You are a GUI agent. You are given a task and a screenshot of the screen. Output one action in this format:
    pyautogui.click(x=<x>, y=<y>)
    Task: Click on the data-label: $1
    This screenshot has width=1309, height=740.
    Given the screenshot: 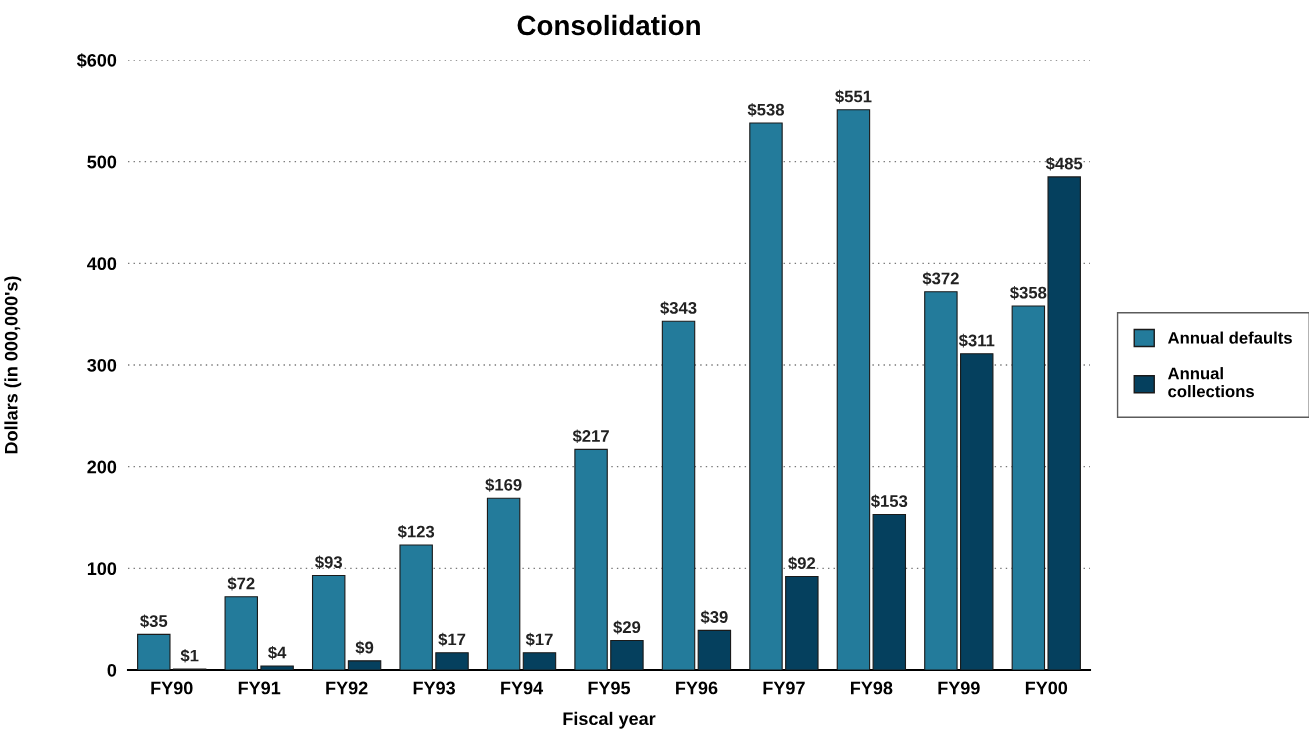 What is the action you would take?
    pyautogui.click(x=189, y=655)
    